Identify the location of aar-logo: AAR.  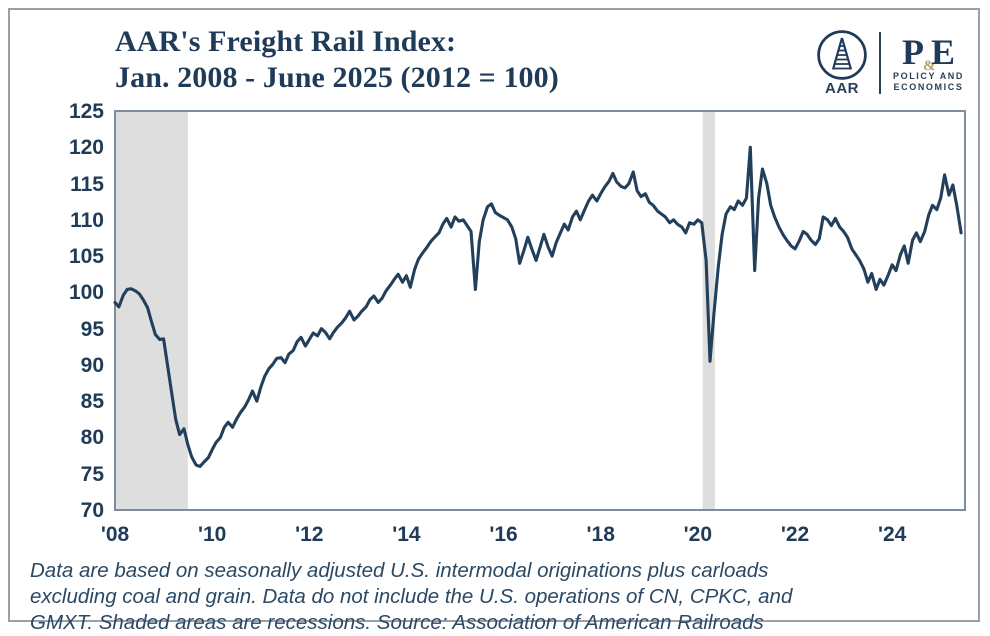
(842, 62).